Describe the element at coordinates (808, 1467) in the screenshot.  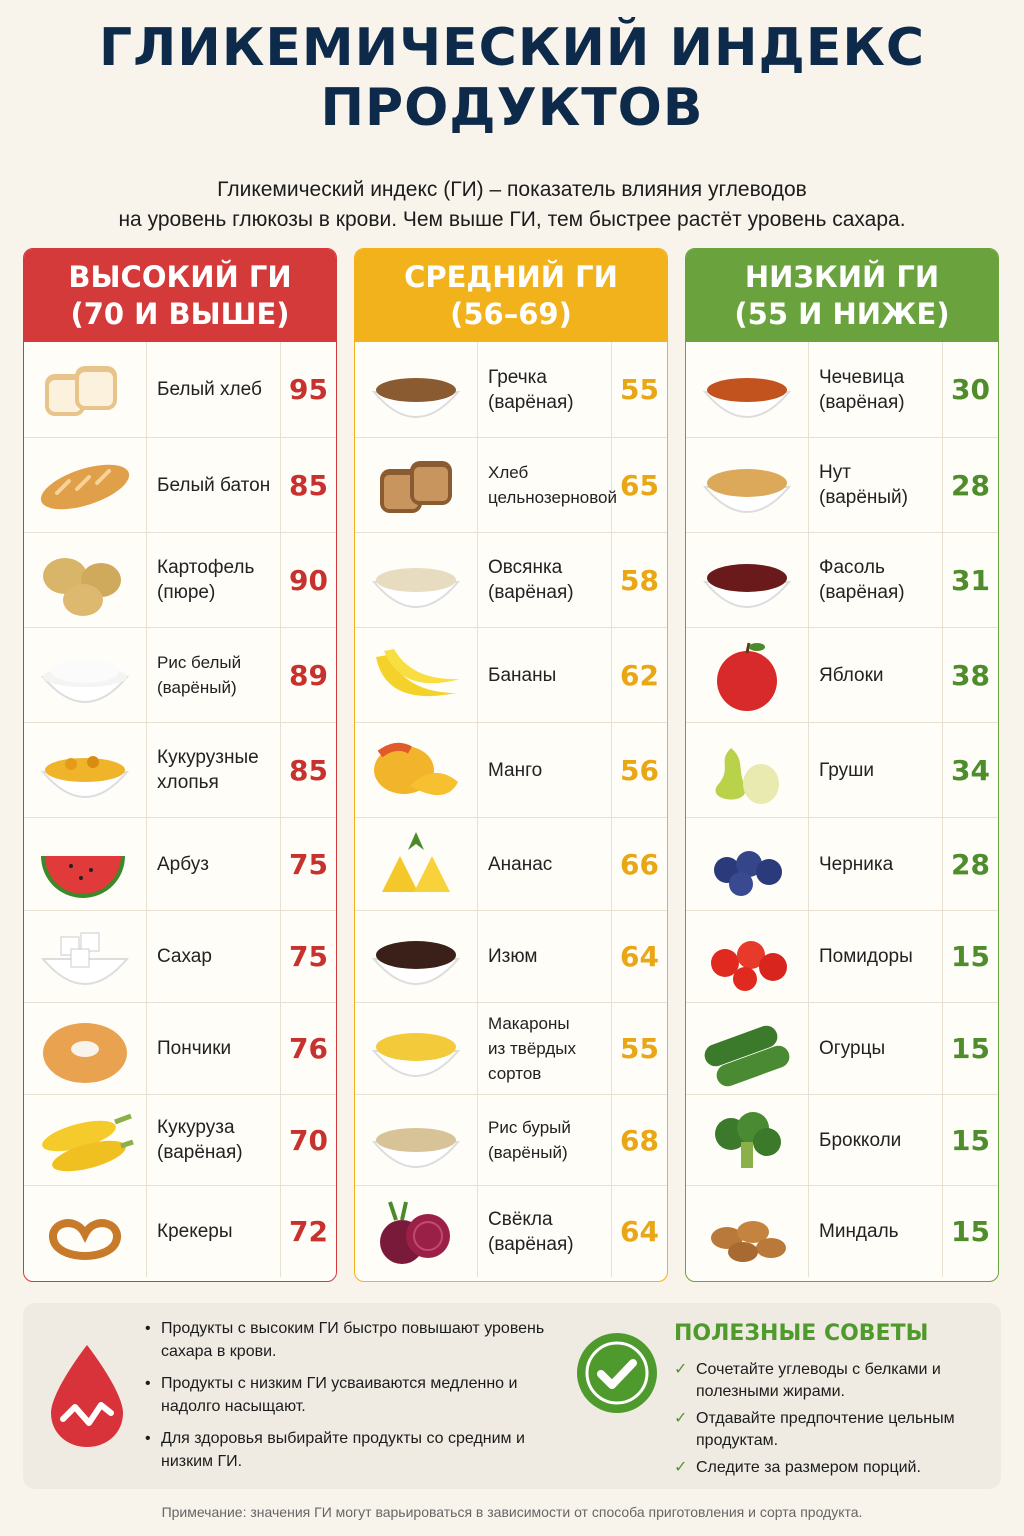
I see `tip-text: Следите за размером порций.` at that location.